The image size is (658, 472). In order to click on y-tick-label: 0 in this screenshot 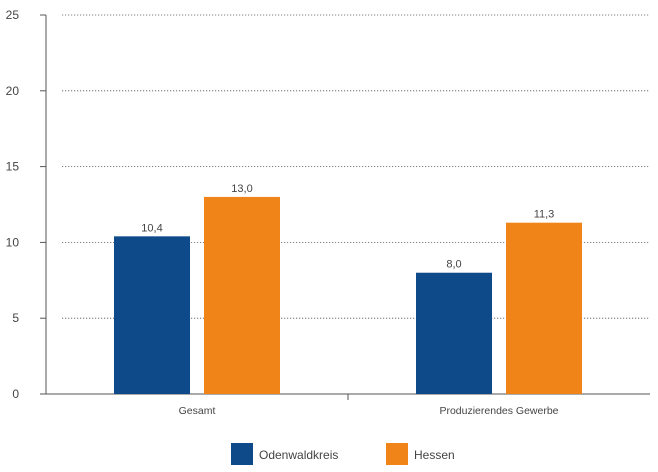, I will do `click(15, 394)`.